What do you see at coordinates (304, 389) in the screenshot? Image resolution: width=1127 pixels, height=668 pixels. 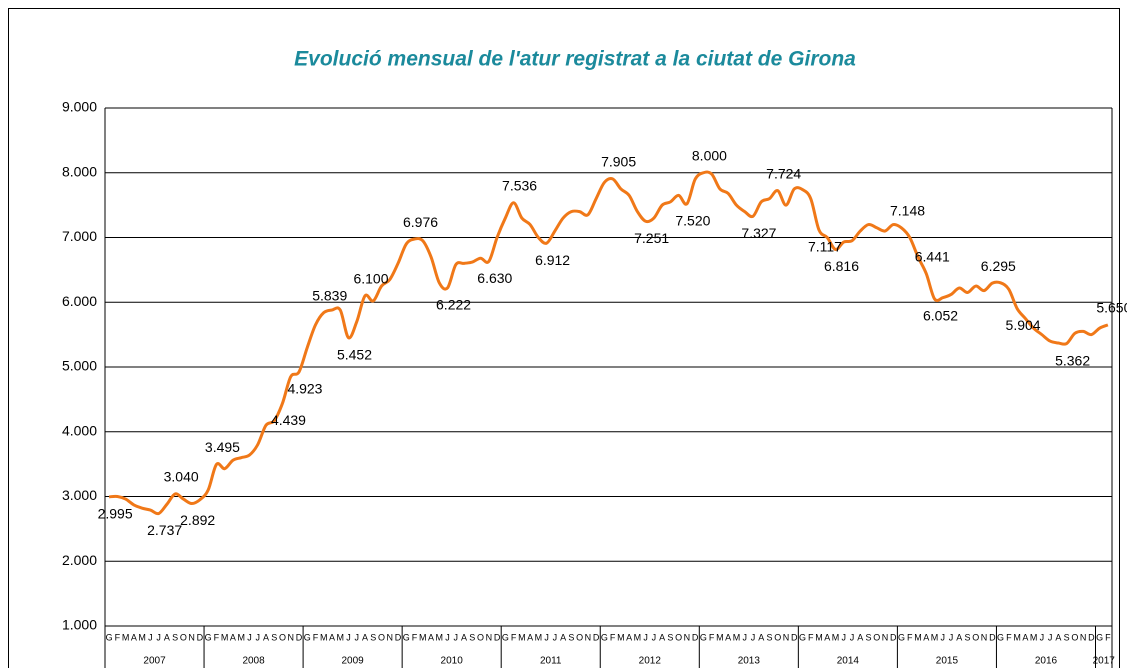 I see `data-label: 4.923` at bounding box center [304, 389].